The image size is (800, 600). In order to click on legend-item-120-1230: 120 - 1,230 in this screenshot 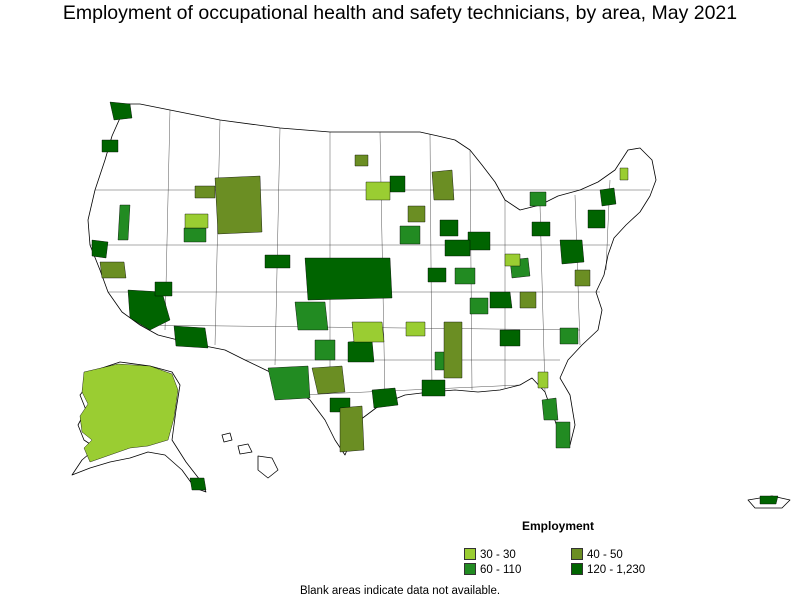, I will do `click(608, 569)`.